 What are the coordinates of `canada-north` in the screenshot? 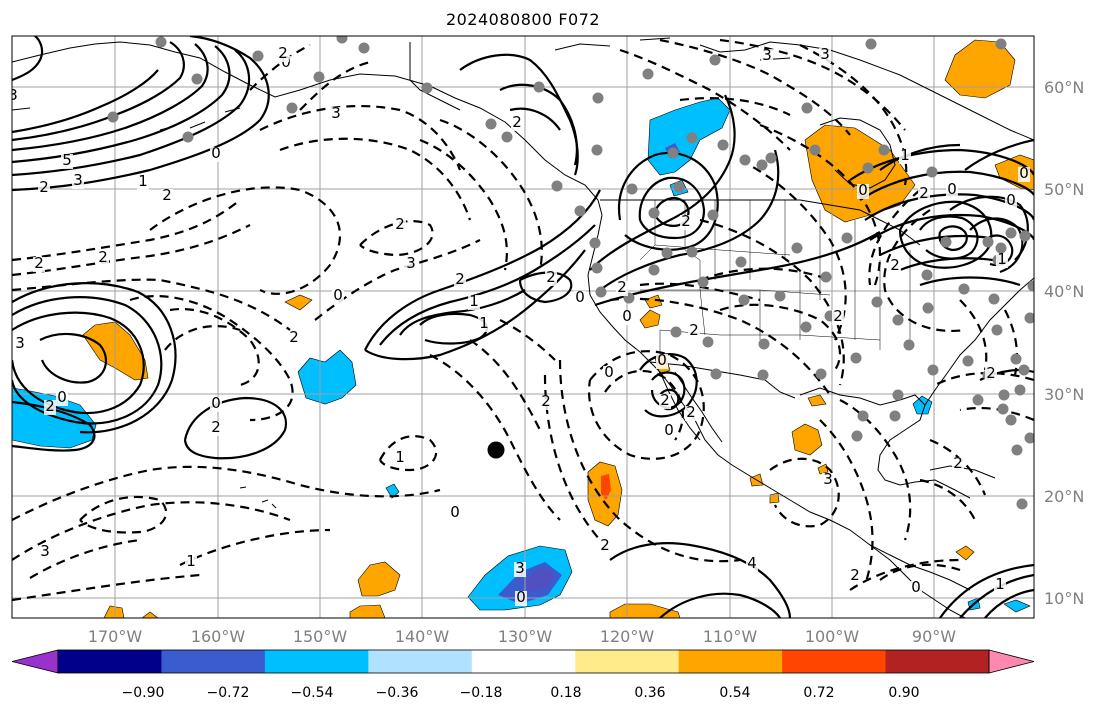 It's located at (866, 91).